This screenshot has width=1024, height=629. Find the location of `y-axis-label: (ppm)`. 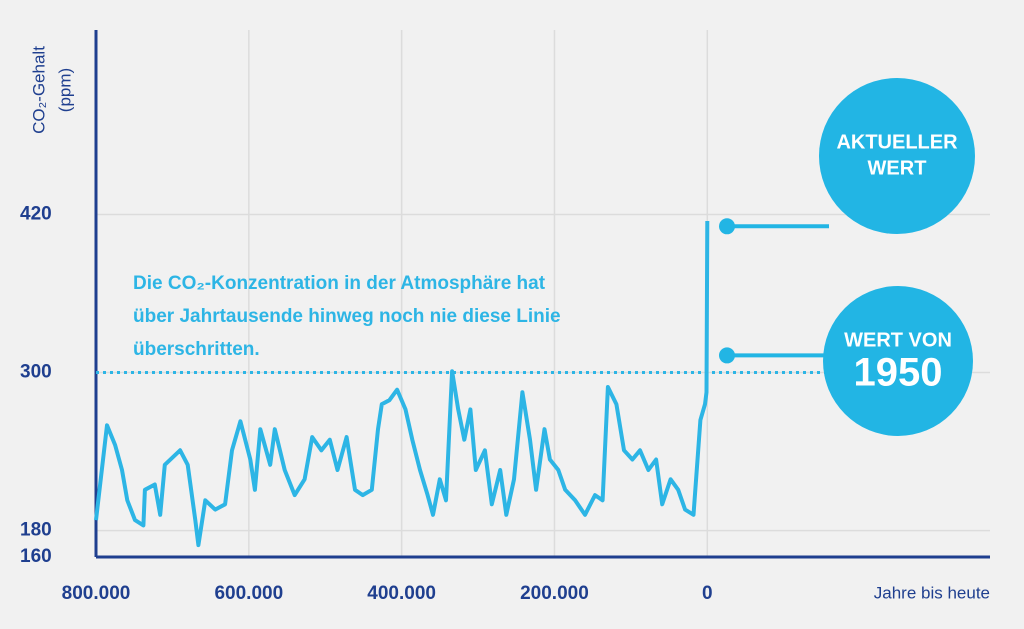

y-axis-label: (ppm) is located at coordinates (64, 90).